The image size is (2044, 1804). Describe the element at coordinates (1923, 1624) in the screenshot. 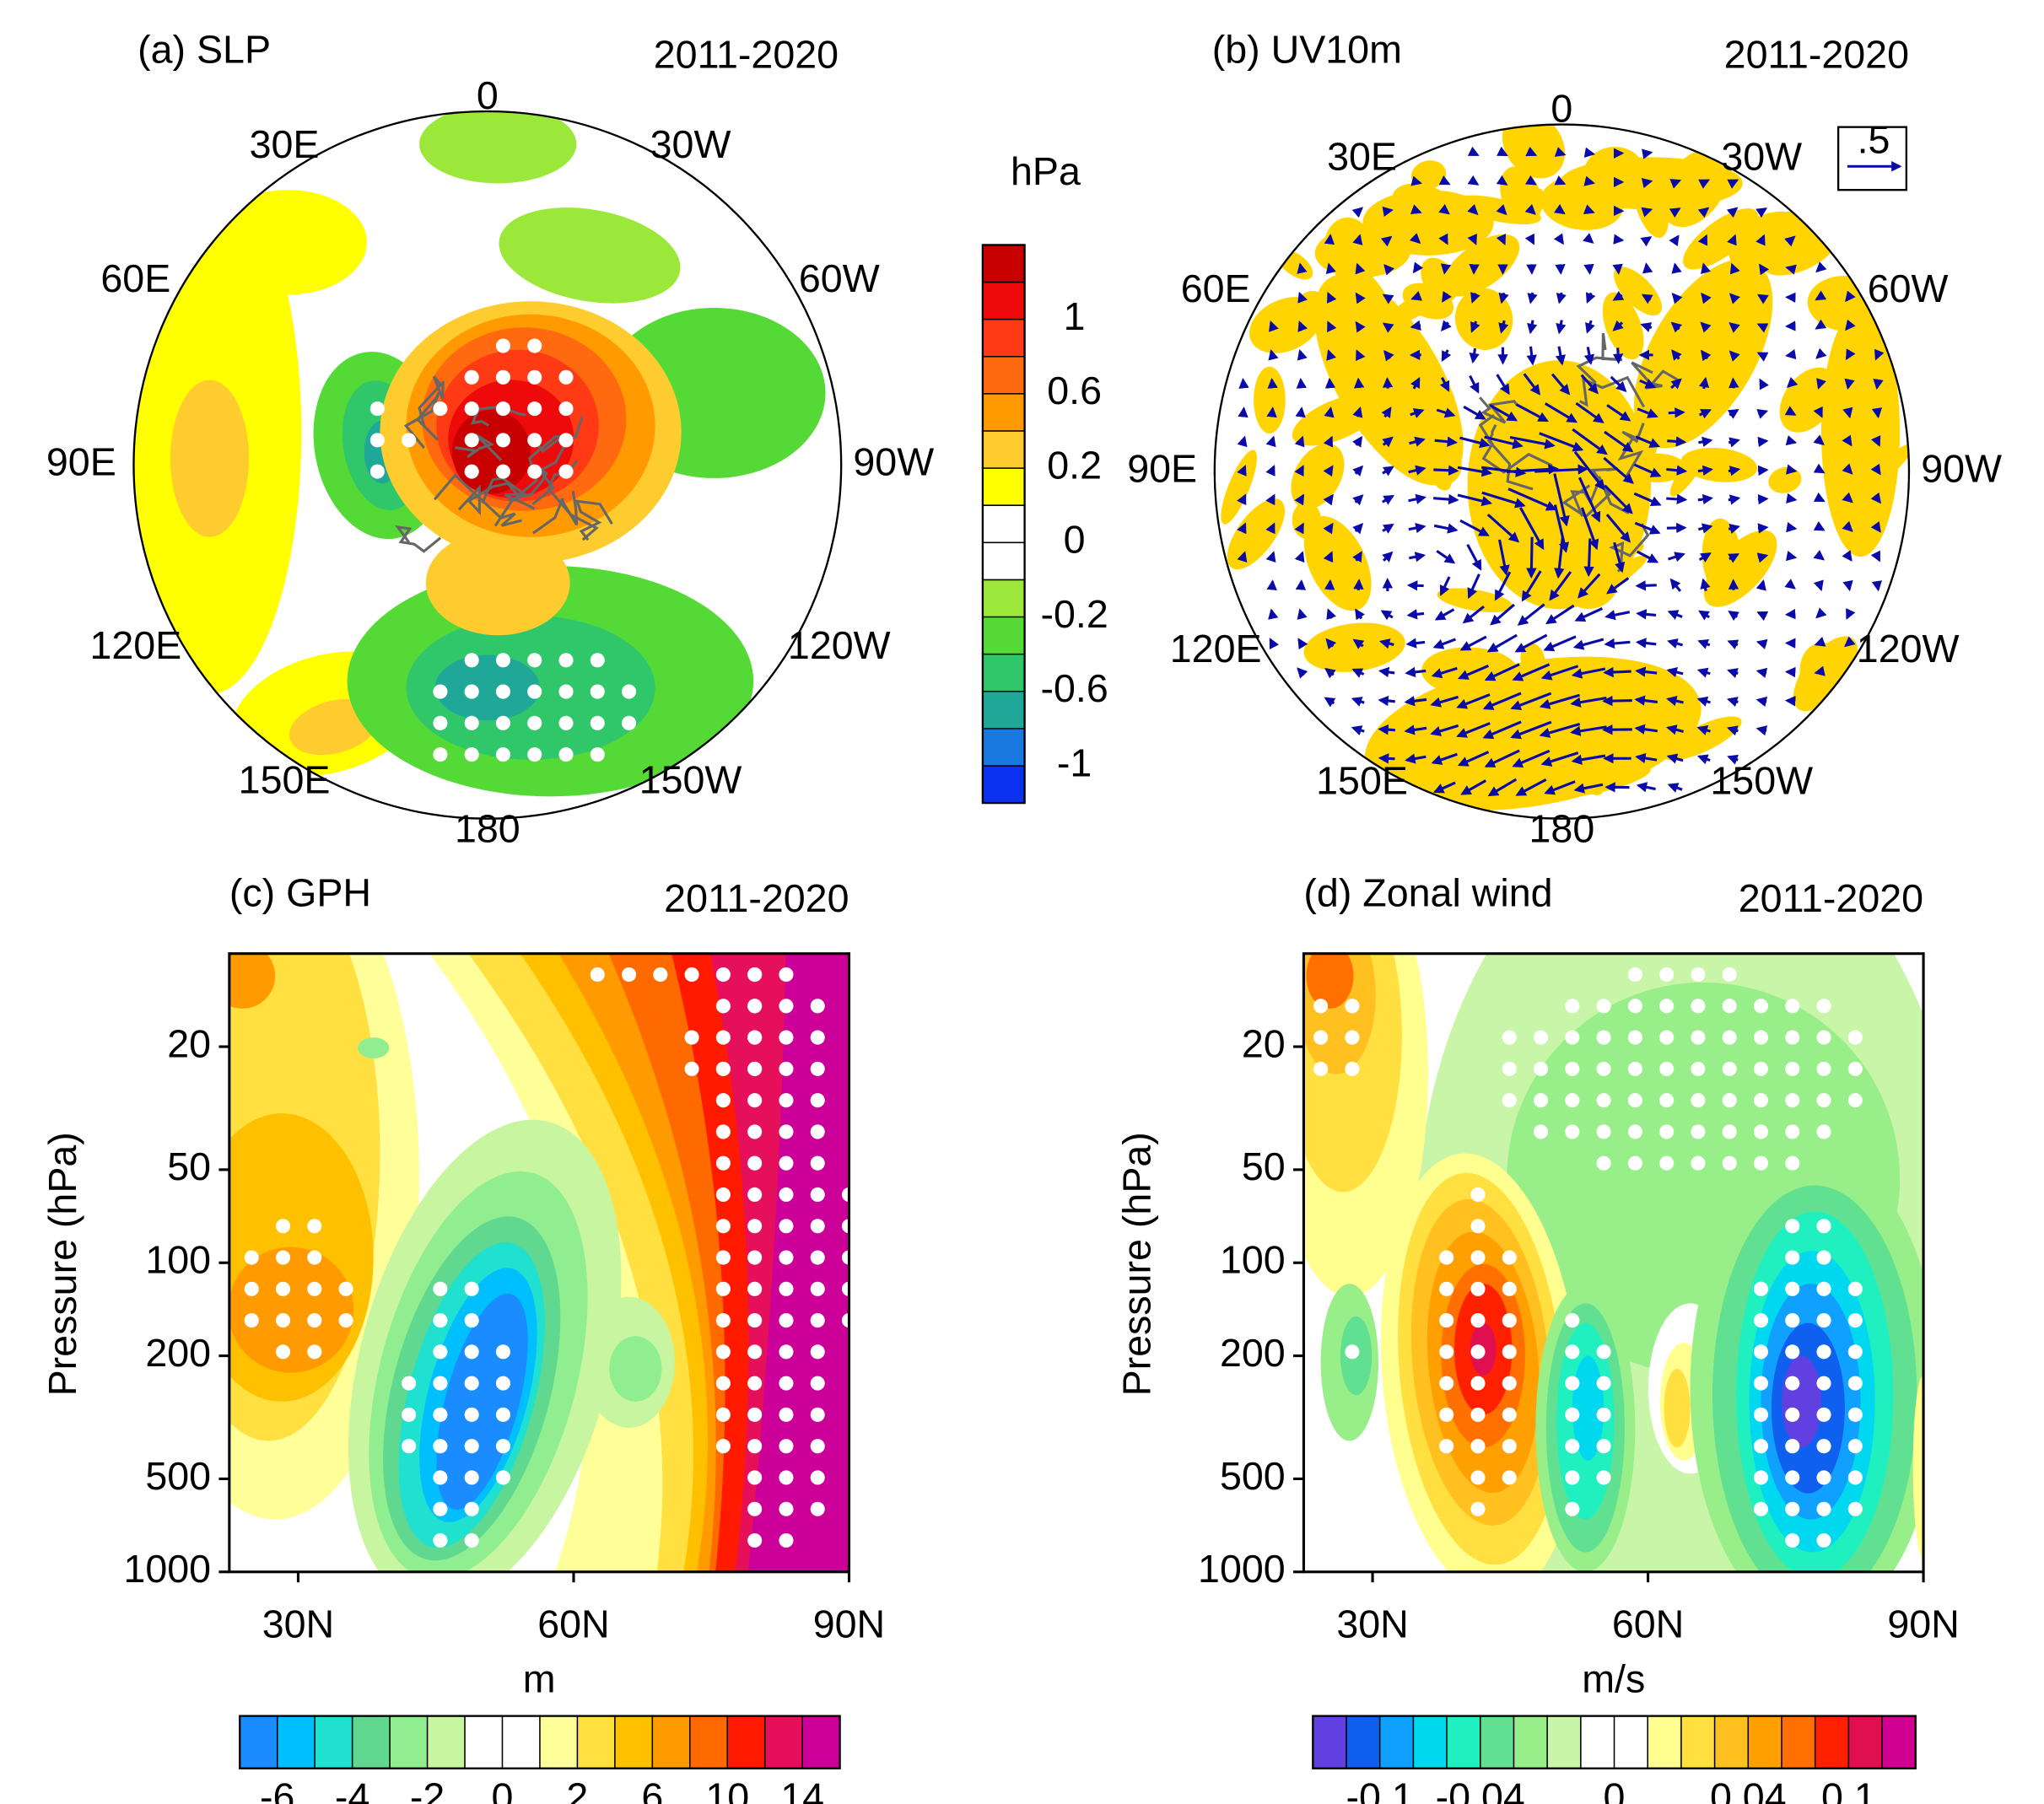

I see `x-tick-label: 90N` at that location.